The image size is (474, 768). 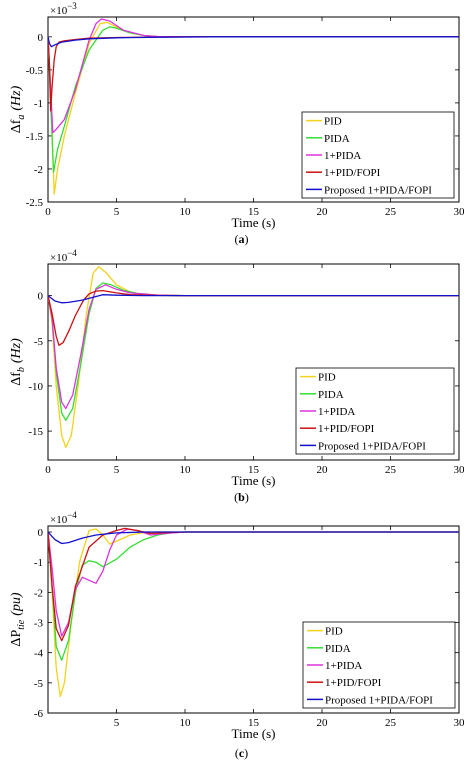 I want to click on y-axis-label: ΔPtie(pu), so click(x=18, y=619).